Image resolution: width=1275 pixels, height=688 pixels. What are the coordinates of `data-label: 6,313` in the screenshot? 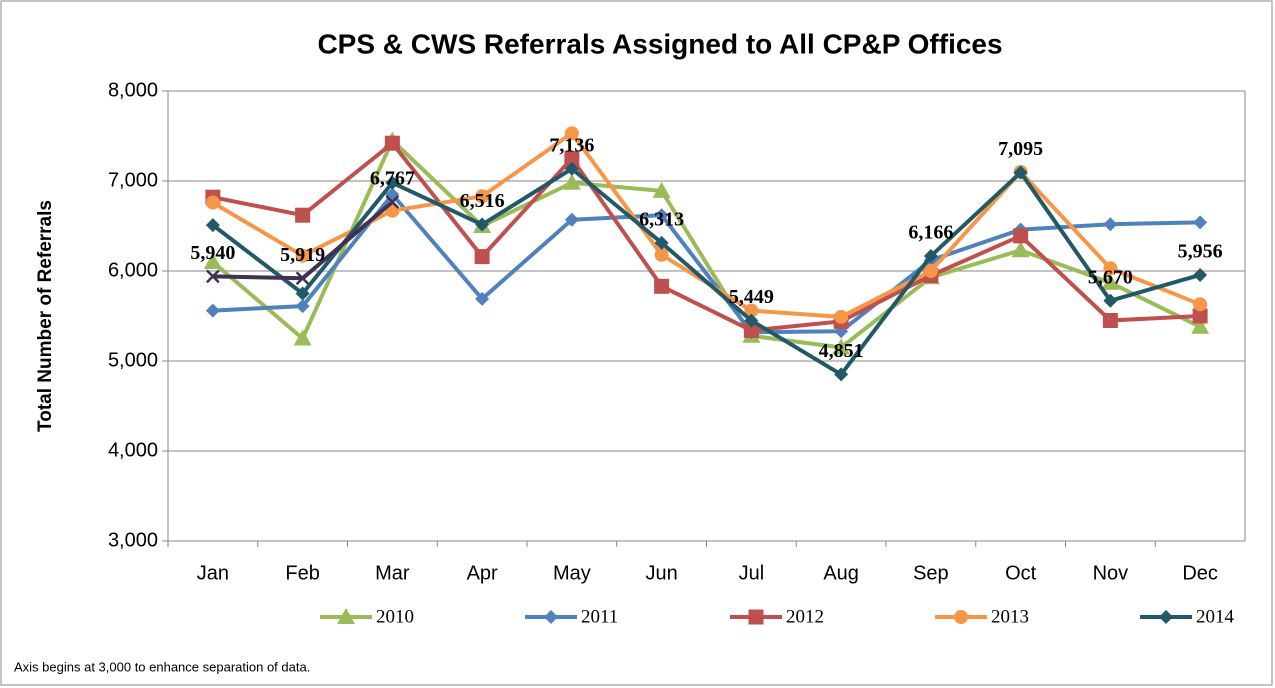 It's located at (661, 219).